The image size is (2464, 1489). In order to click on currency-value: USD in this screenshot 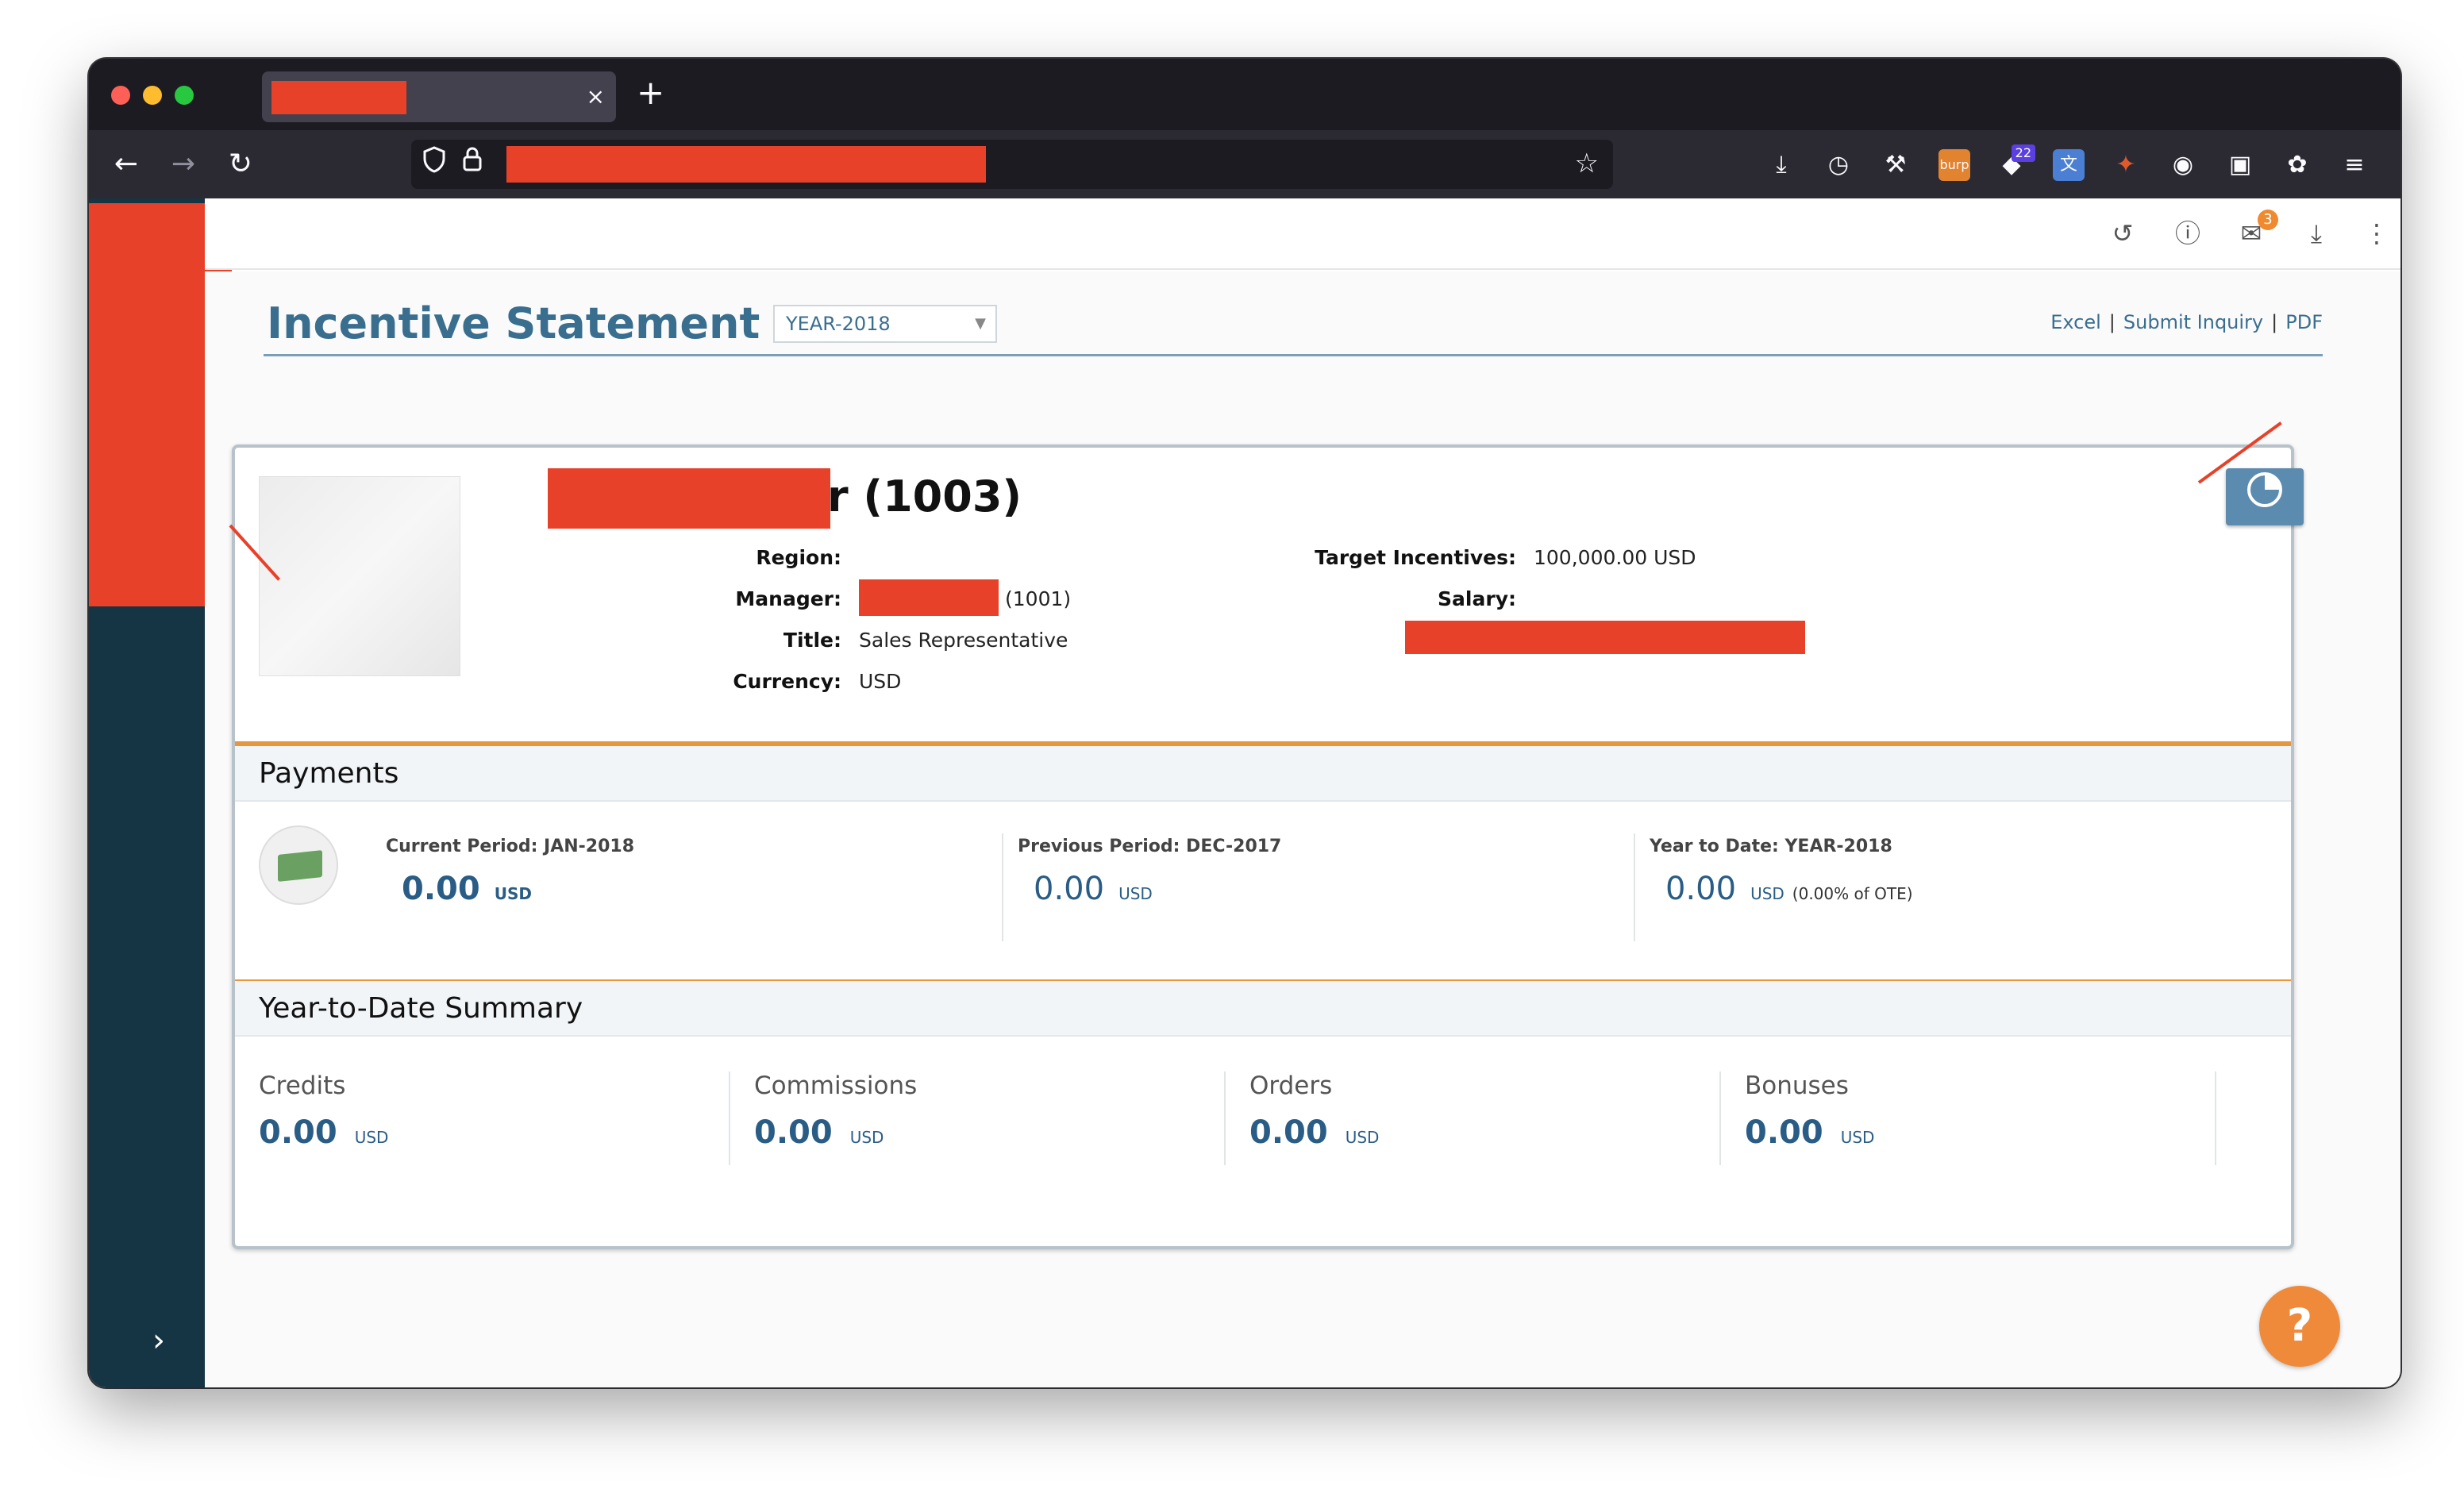, I will do `click(880, 682)`.